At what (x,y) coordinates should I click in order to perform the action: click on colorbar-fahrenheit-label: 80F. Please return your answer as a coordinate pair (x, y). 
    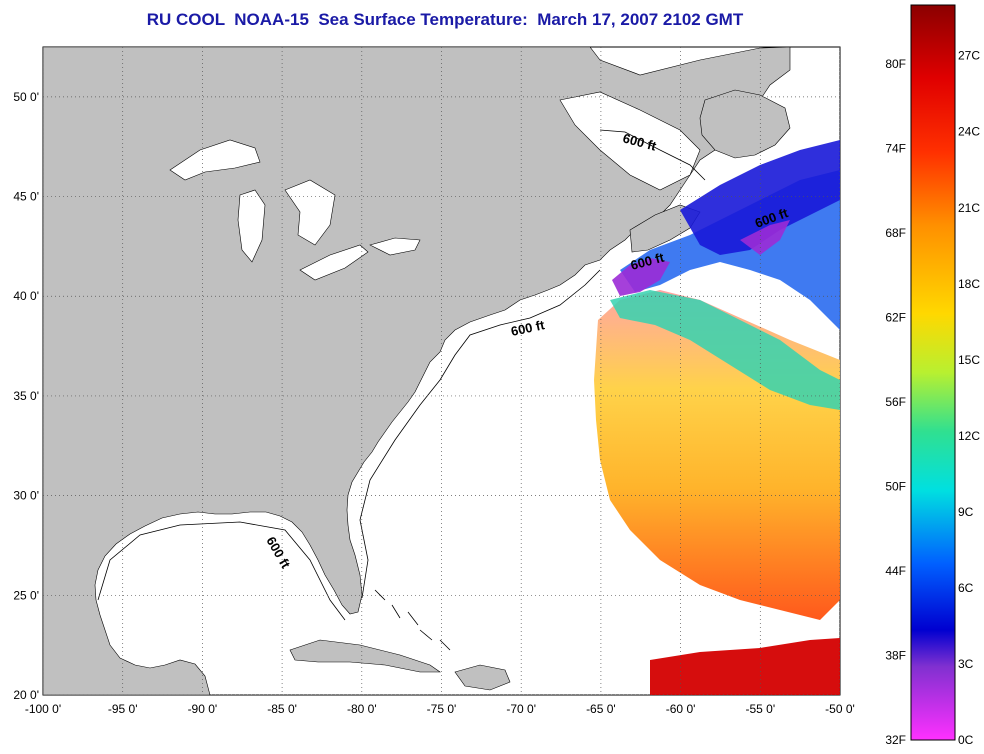
    Looking at the image, I should click on (895, 64).